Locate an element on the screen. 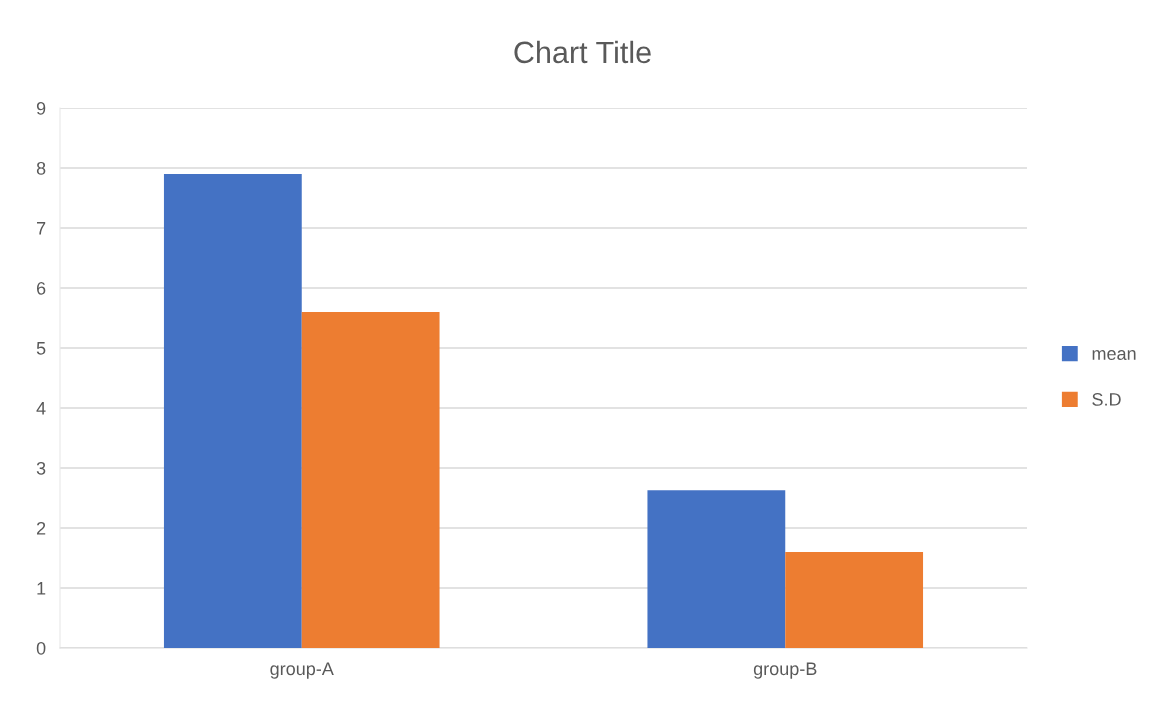 This screenshot has height=707, width=1165. y-tick-label: 9 is located at coordinates (41, 108).